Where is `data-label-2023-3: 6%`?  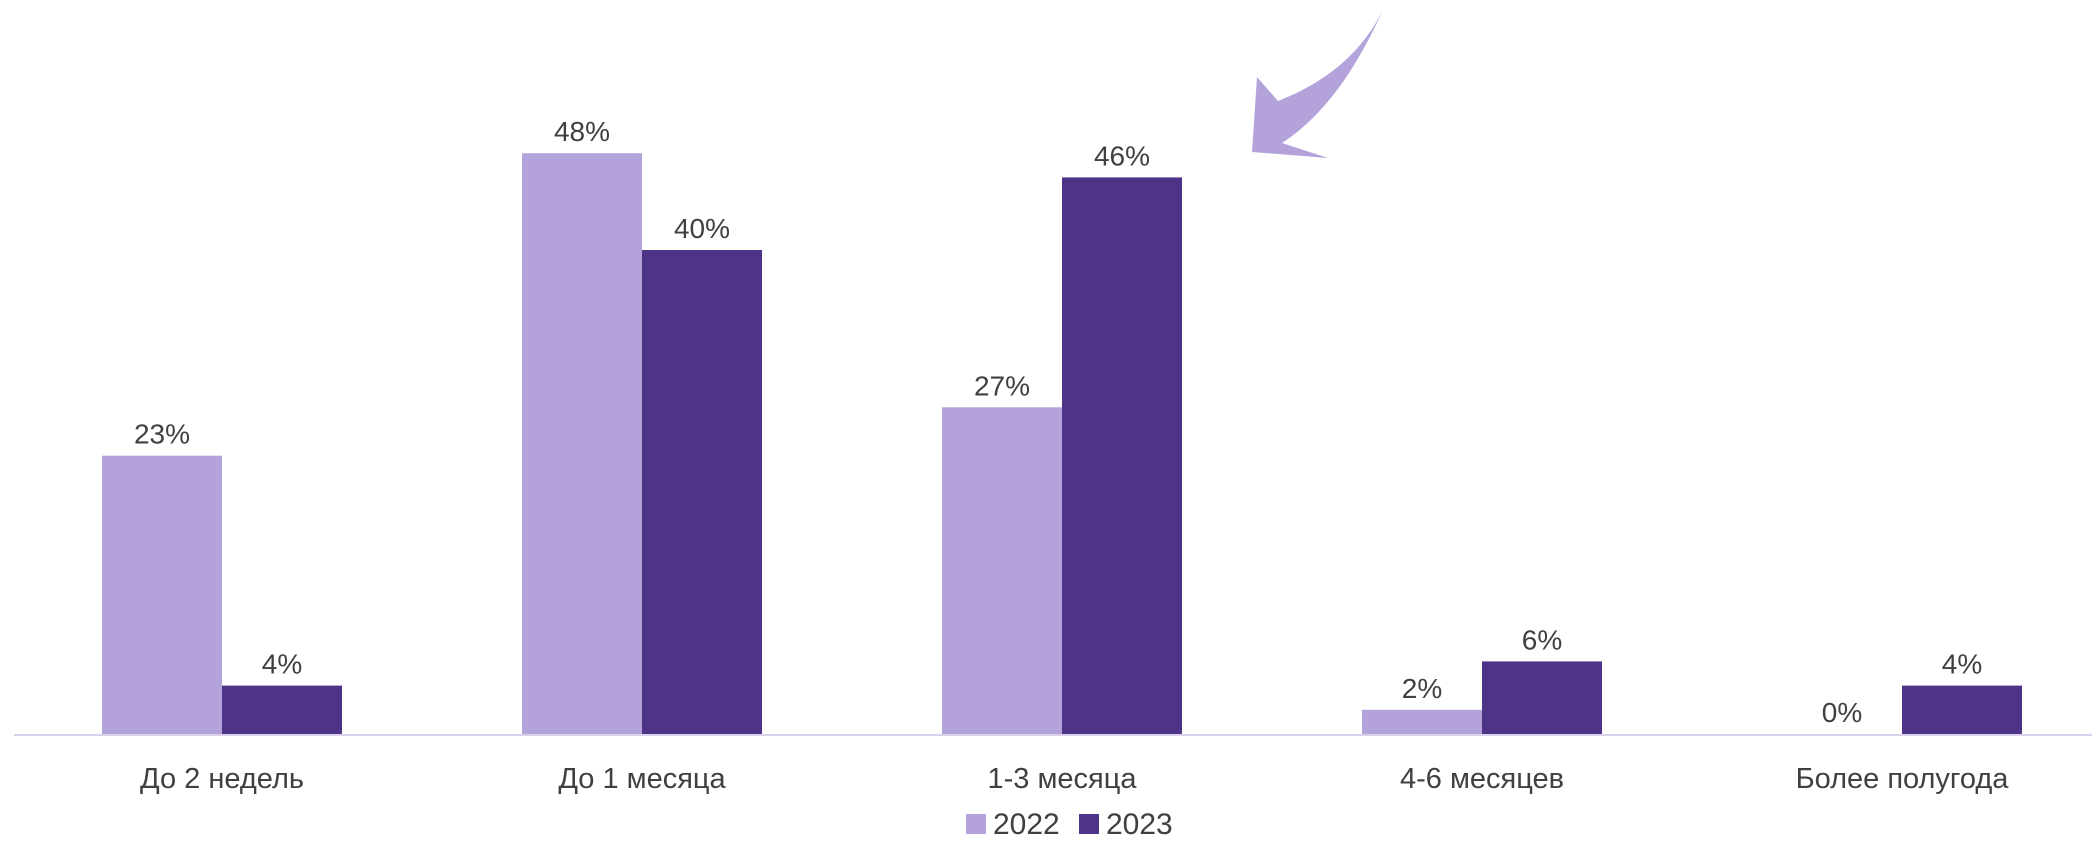 data-label-2023-3: 6% is located at coordinates (1542, 639).